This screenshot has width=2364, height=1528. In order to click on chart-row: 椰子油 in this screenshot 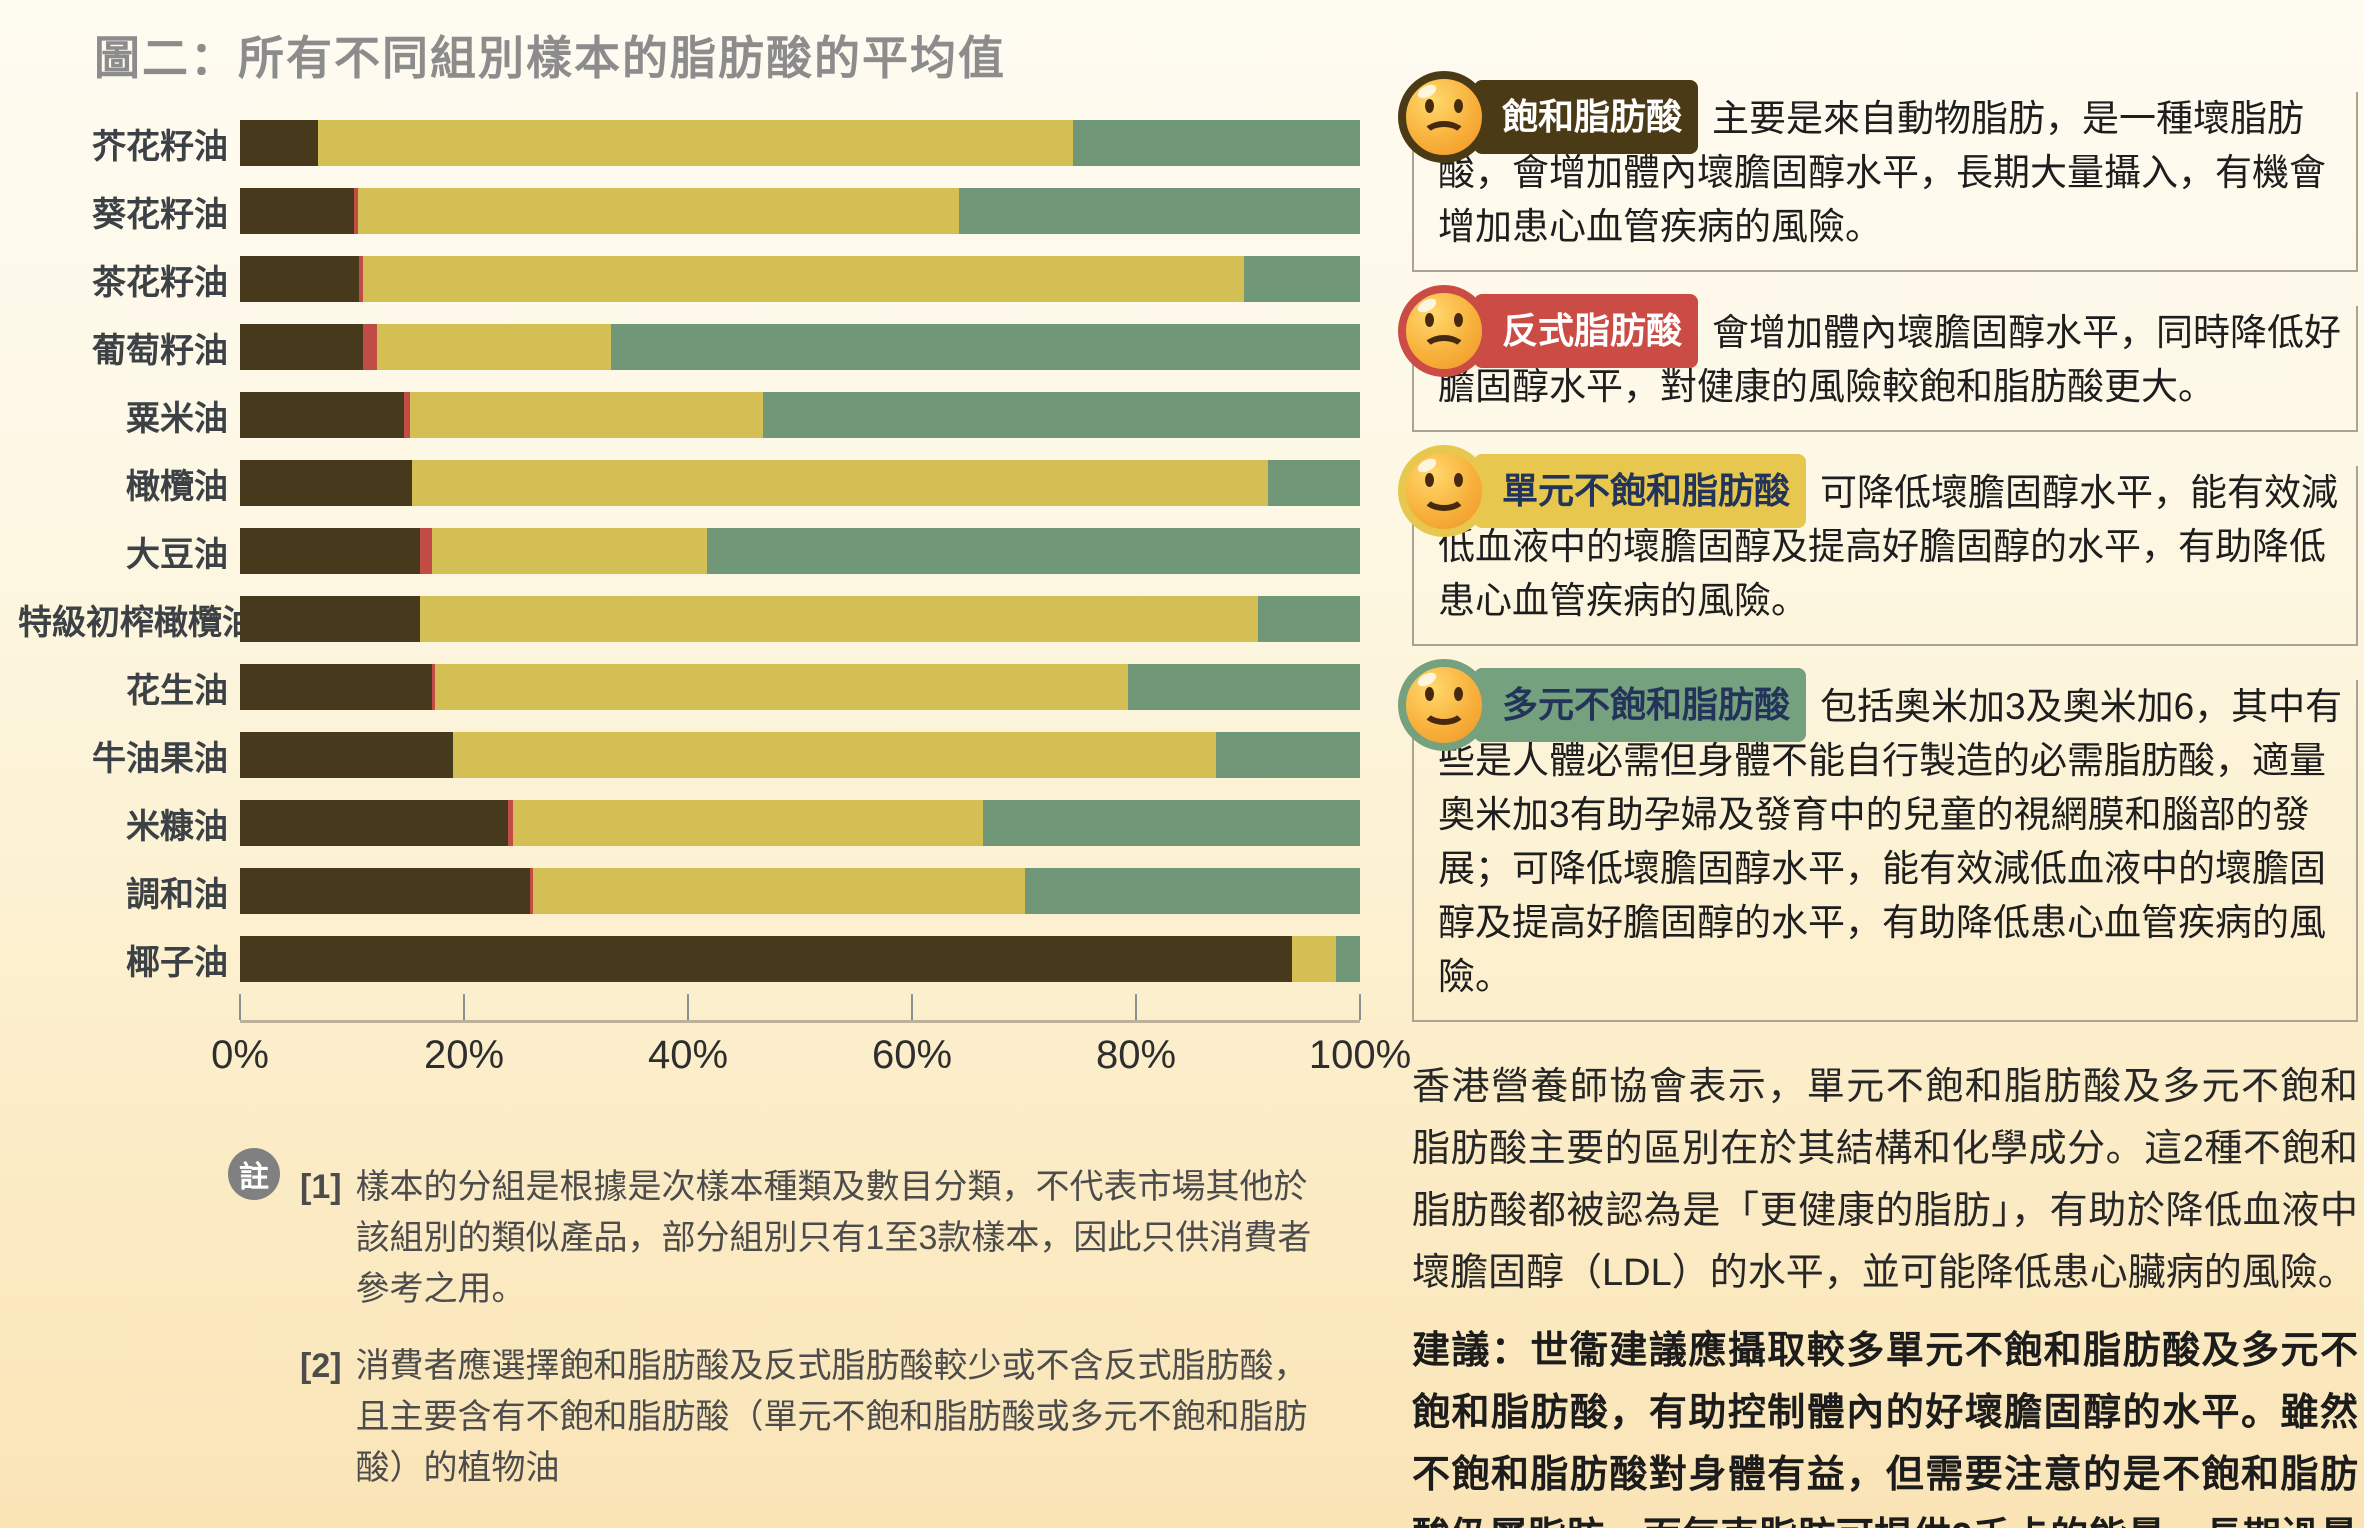, I will do `click(698, 959)`.